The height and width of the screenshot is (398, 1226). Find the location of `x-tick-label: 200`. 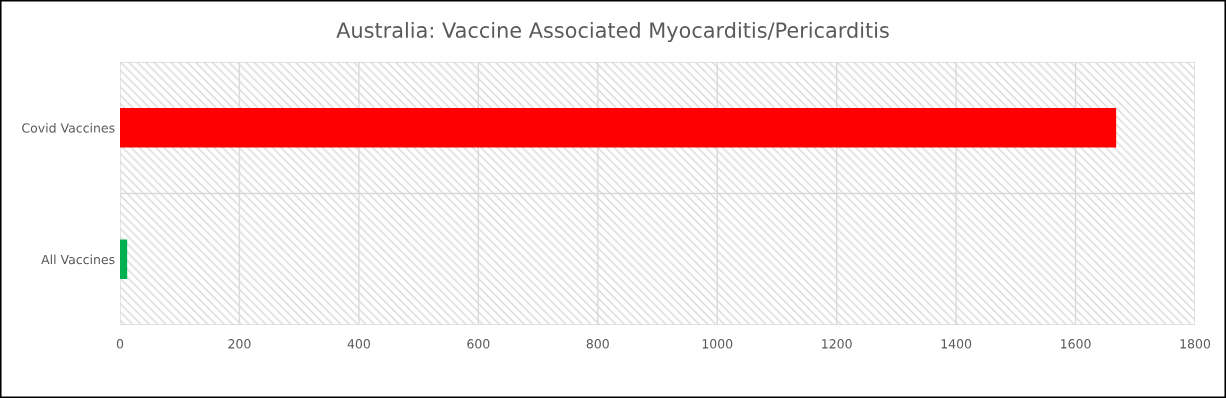

x-tick-label: 200 is located at coordinates (239, 344).